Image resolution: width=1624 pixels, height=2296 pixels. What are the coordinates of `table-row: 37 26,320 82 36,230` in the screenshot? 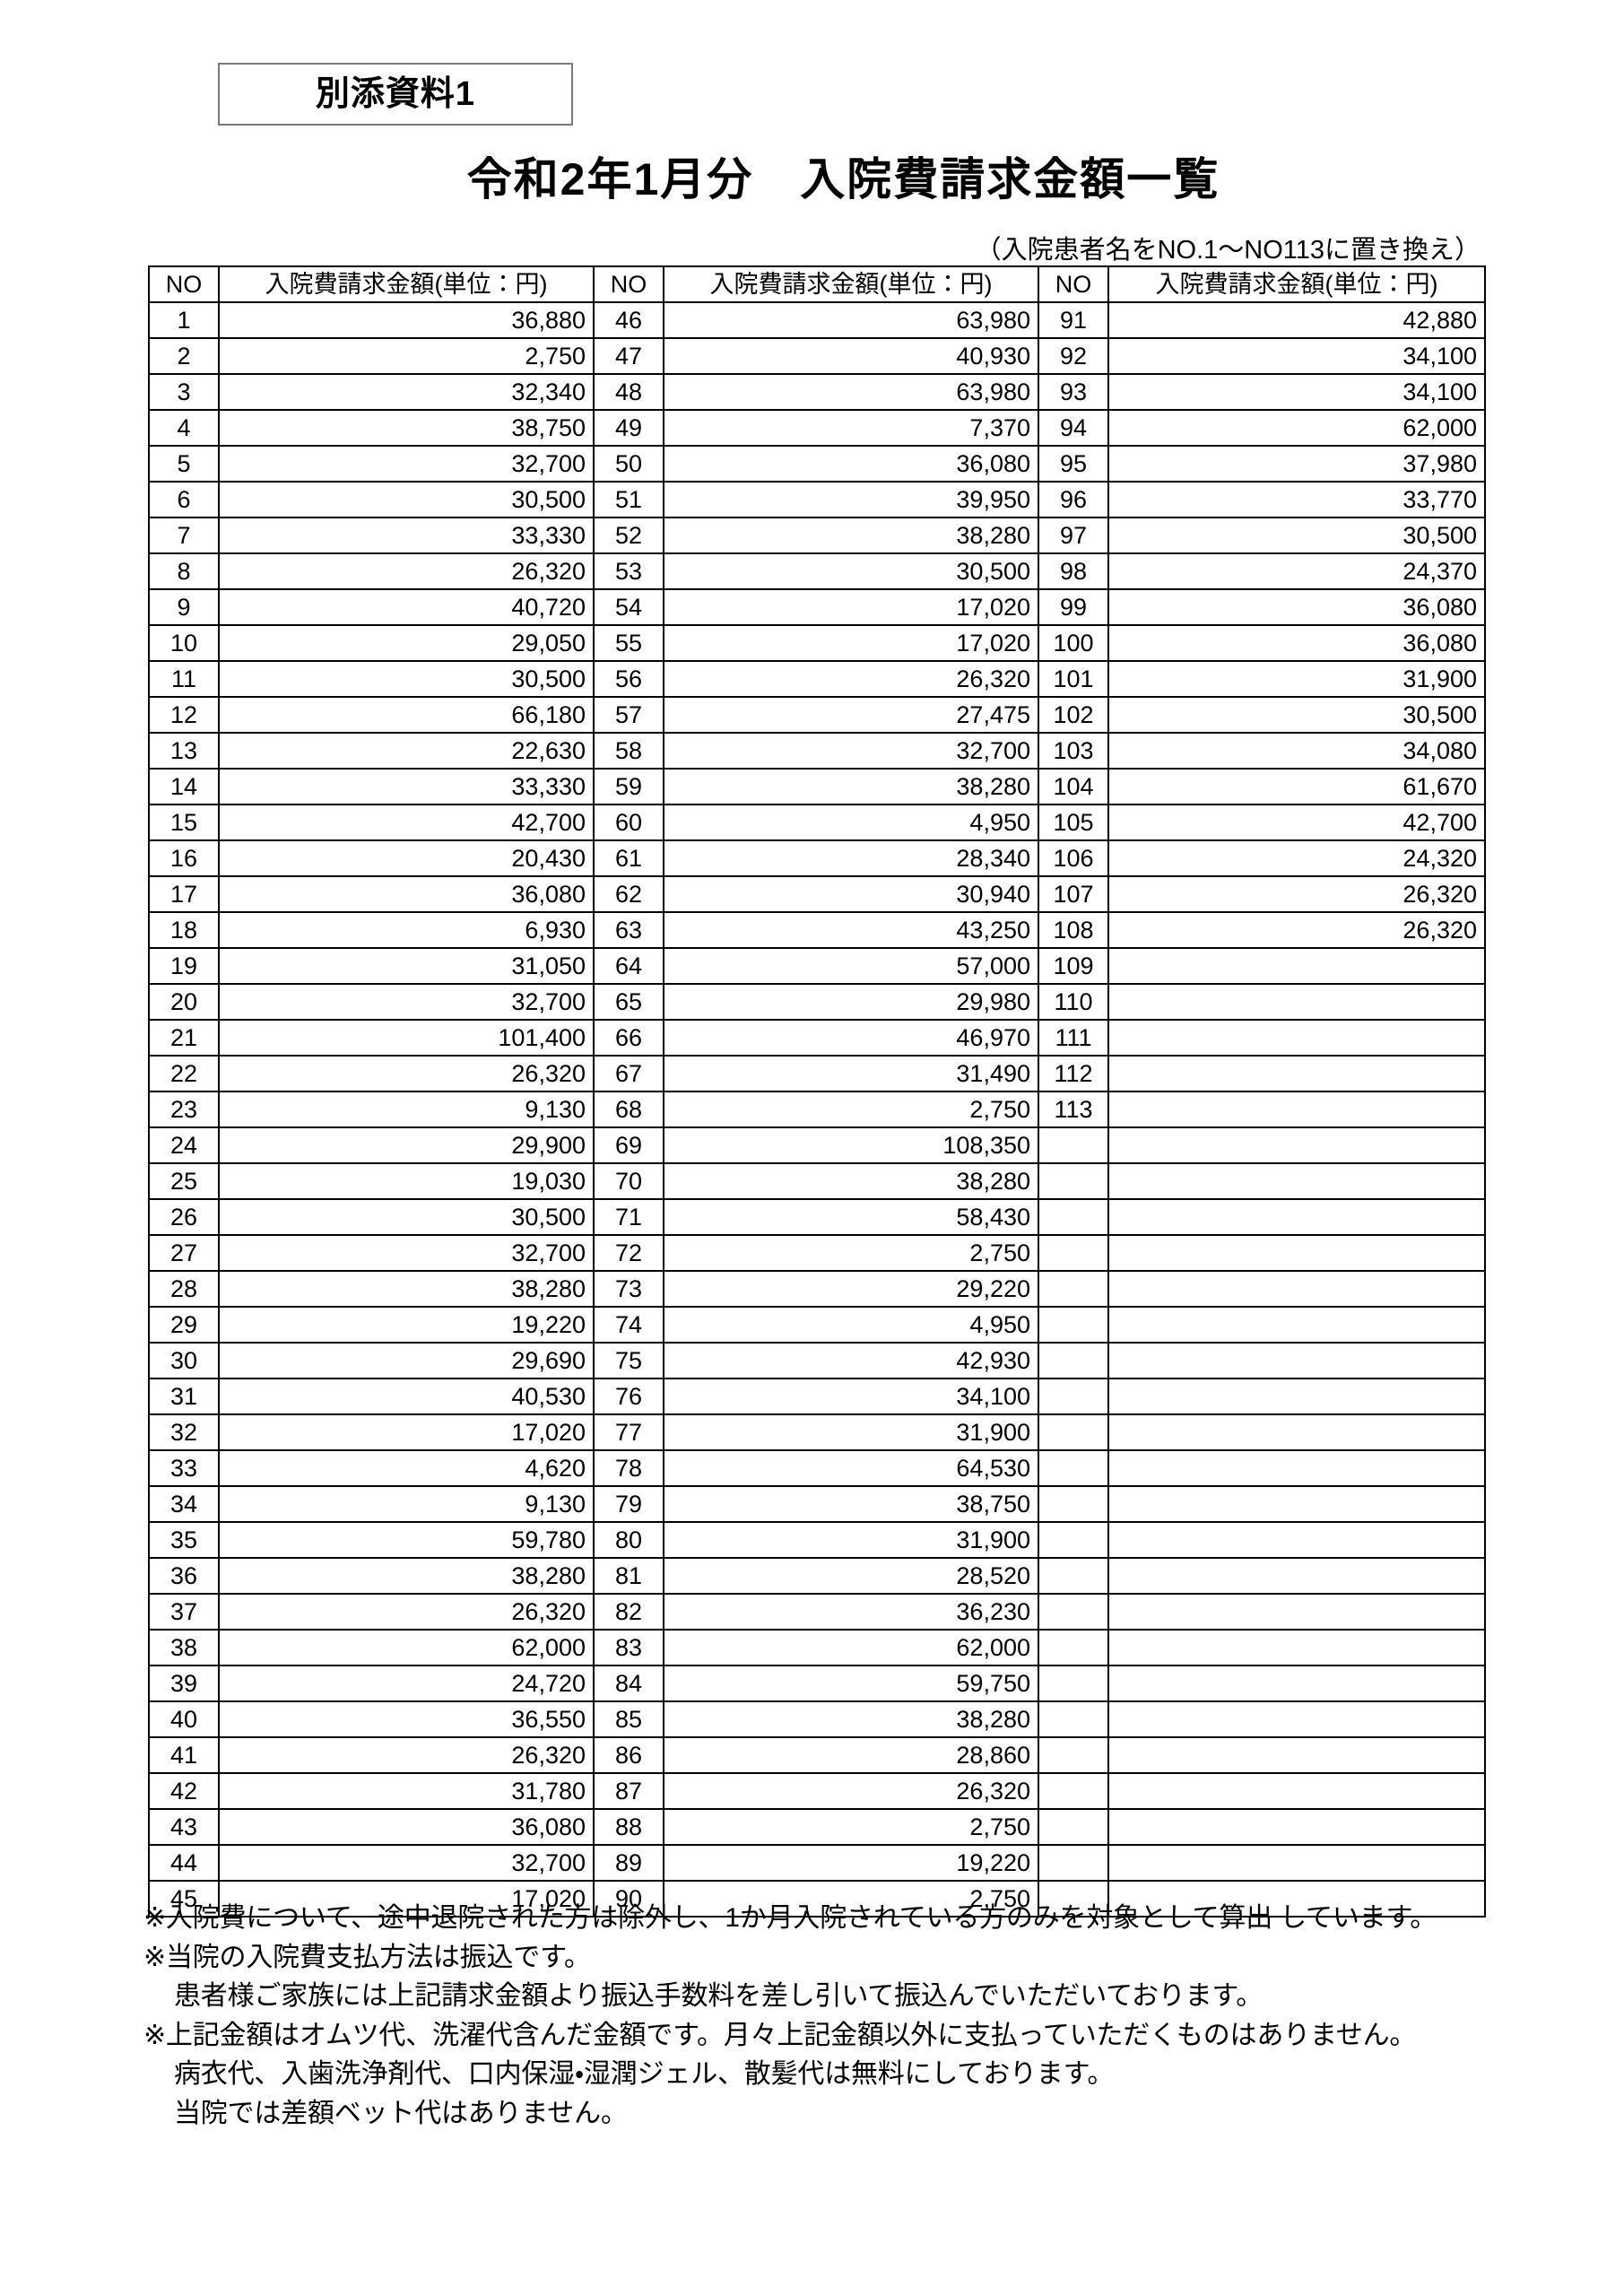 It's located at (817, 1612).